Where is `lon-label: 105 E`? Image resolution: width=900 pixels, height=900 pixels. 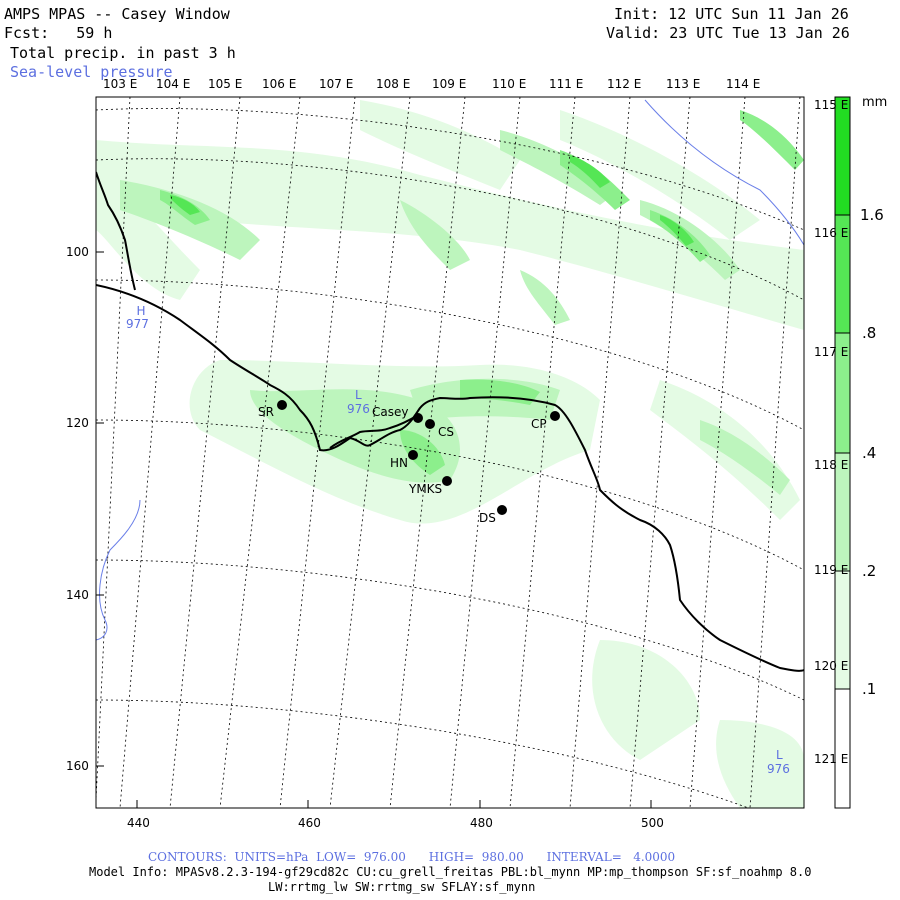
lon-label: 105 E is located at coordinates (225, 84).